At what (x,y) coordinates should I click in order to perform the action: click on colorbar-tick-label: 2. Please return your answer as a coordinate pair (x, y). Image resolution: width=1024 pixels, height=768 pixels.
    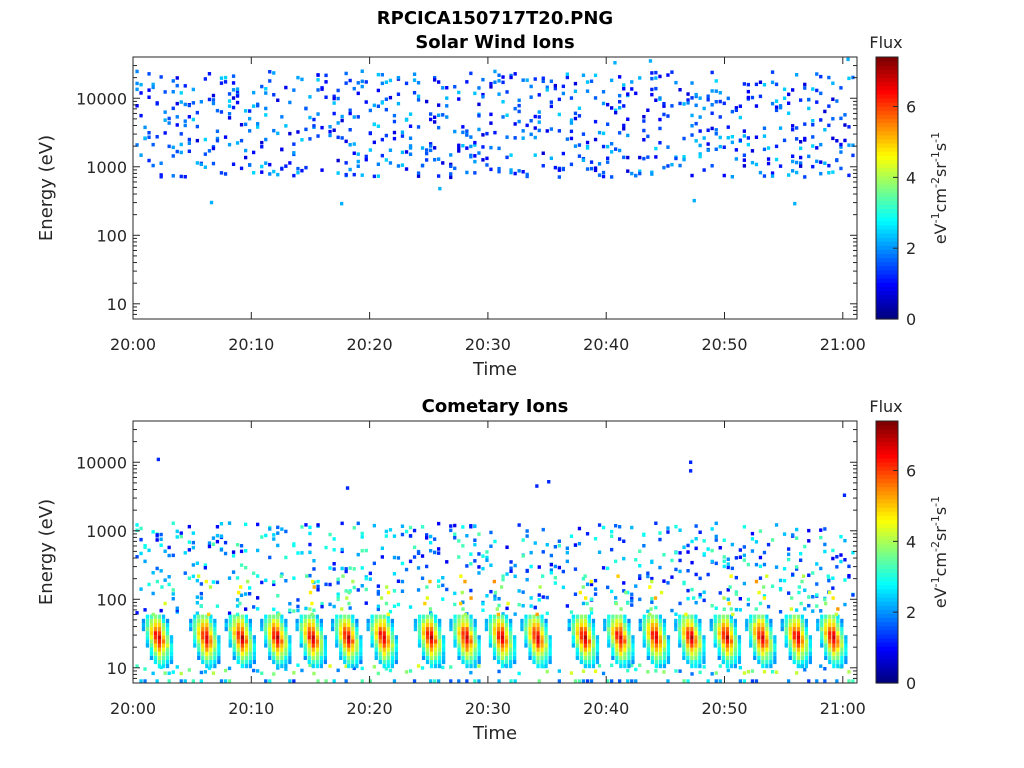
    Looking at the image, I should click on (911, 248).